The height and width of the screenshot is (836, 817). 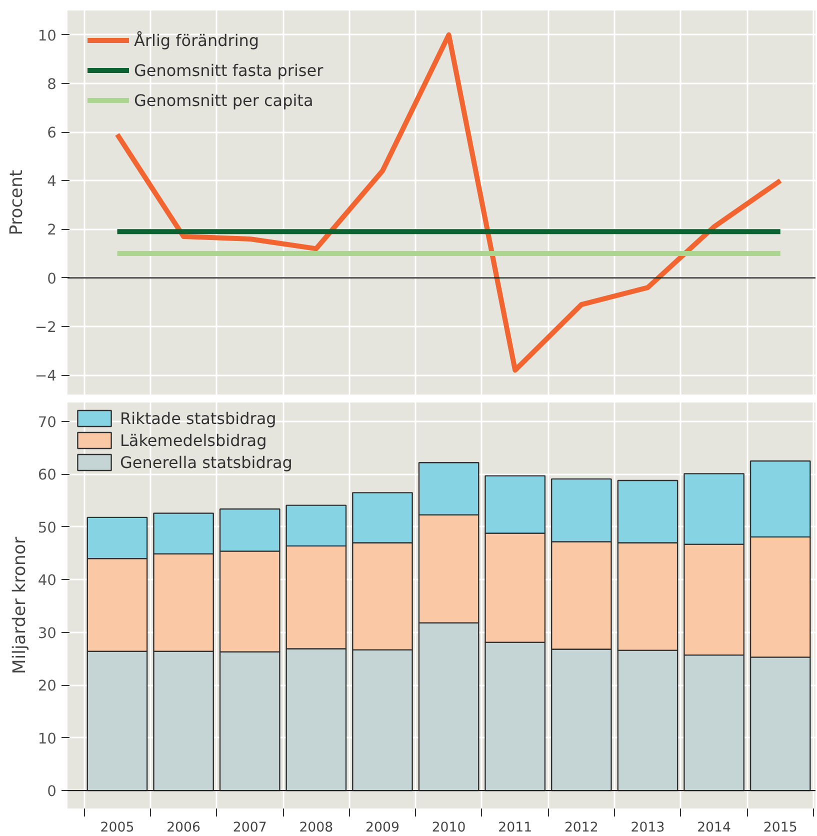 What do you see at coordinates (47, 422) in the screenshot?
I see `y-tick-label: 70` at bounding box center [47, 422].